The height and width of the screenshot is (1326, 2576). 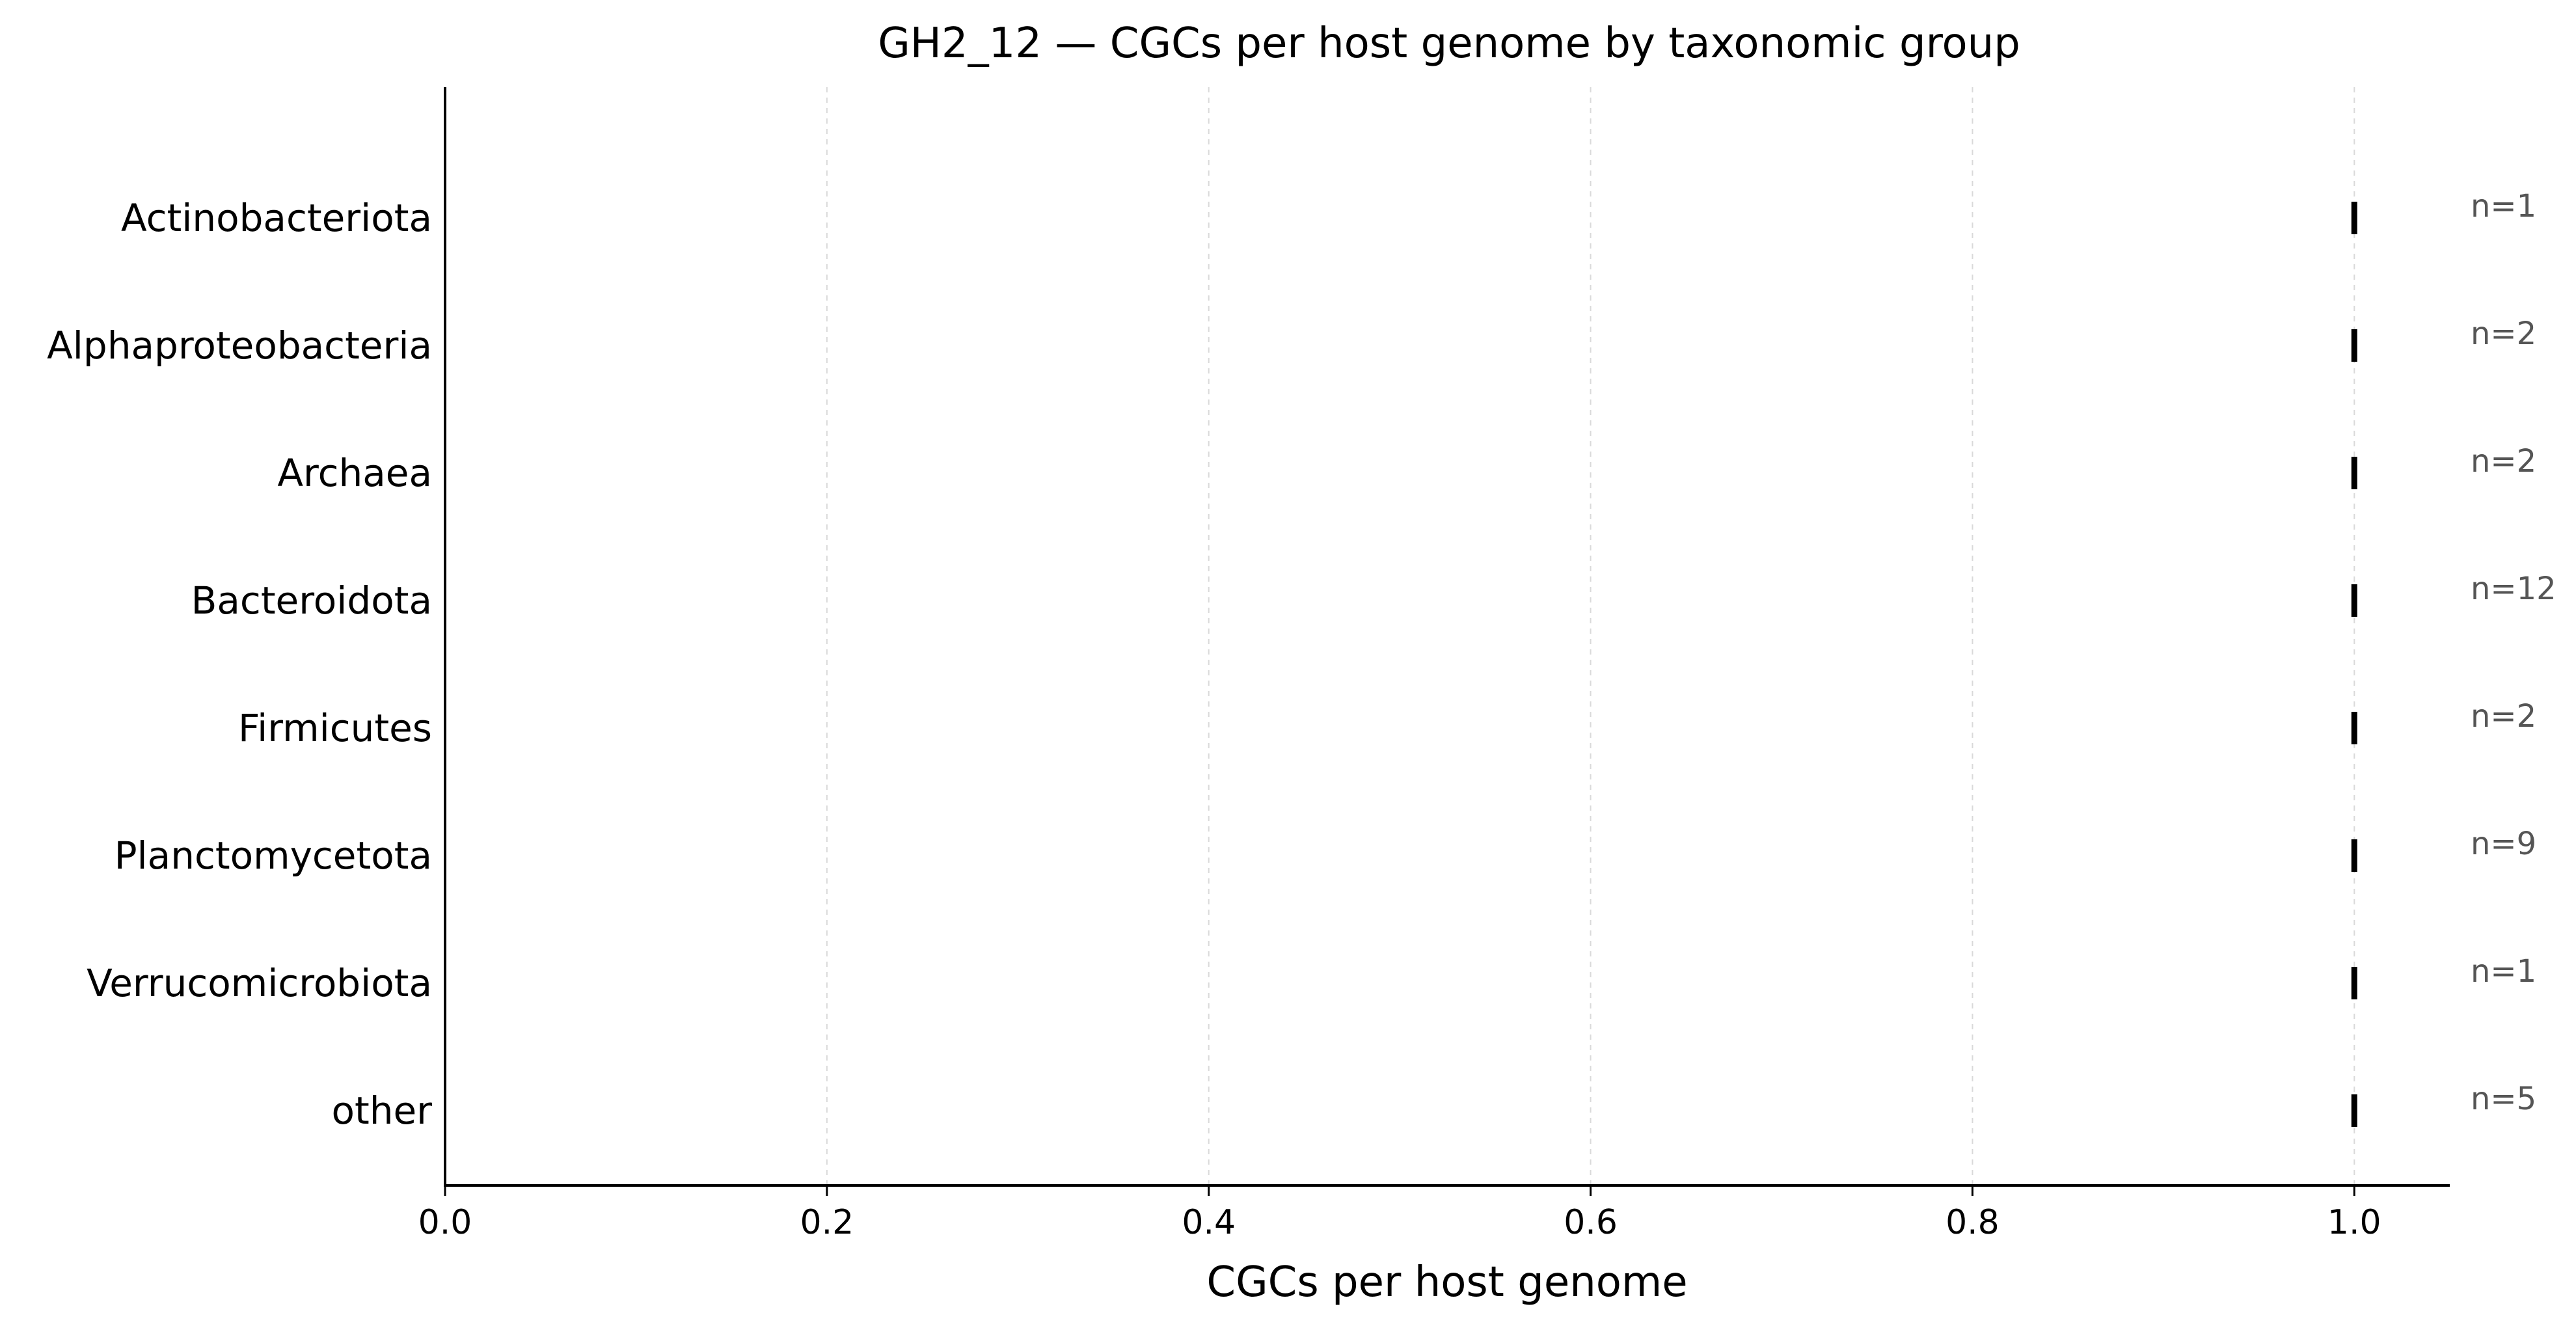 What do you see at coordinates (240, 345) in the screenshot?
I see `category-label: Alphaproteobacteria` at bounding box center [240, 345].